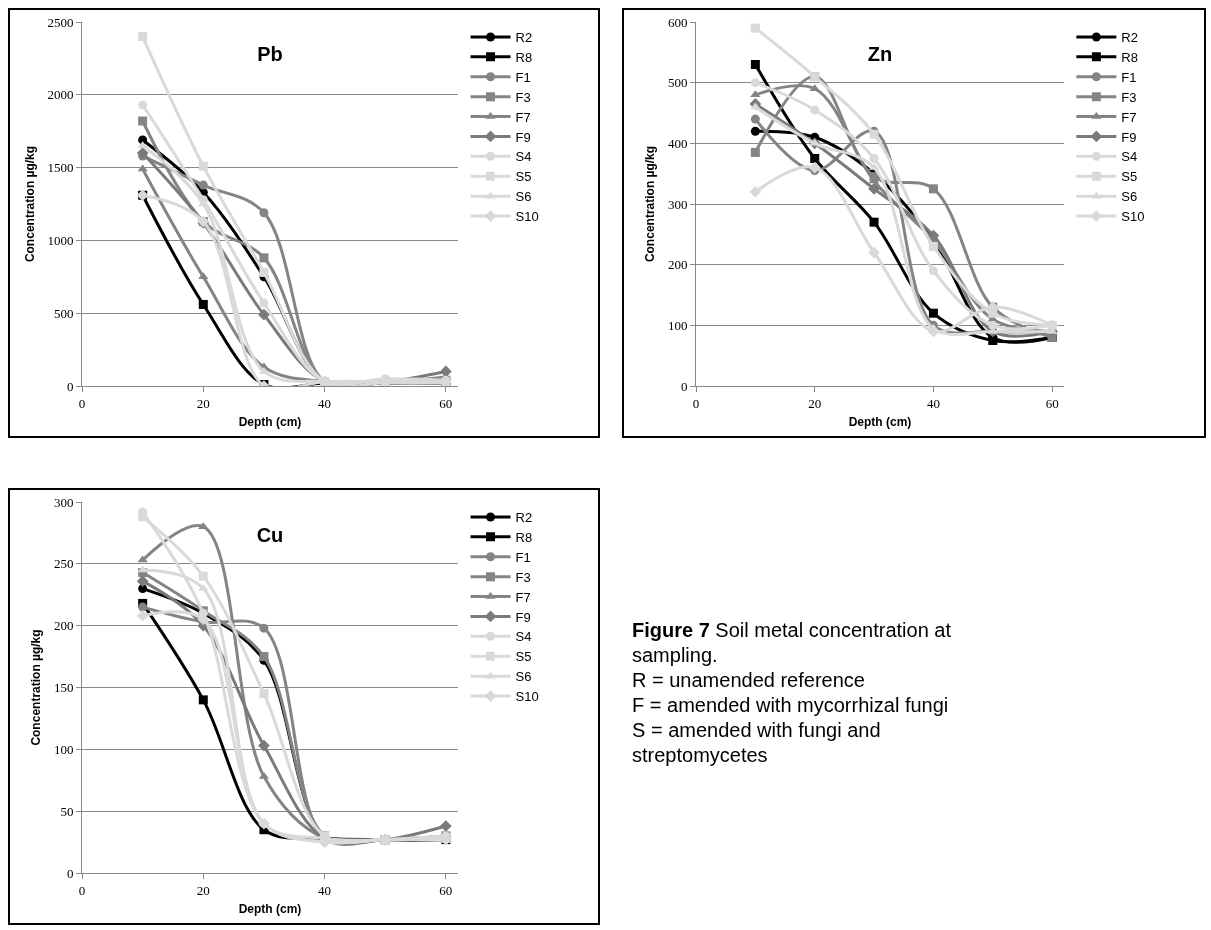  I want to click on y-tick-label: 600, so click(677, 22).